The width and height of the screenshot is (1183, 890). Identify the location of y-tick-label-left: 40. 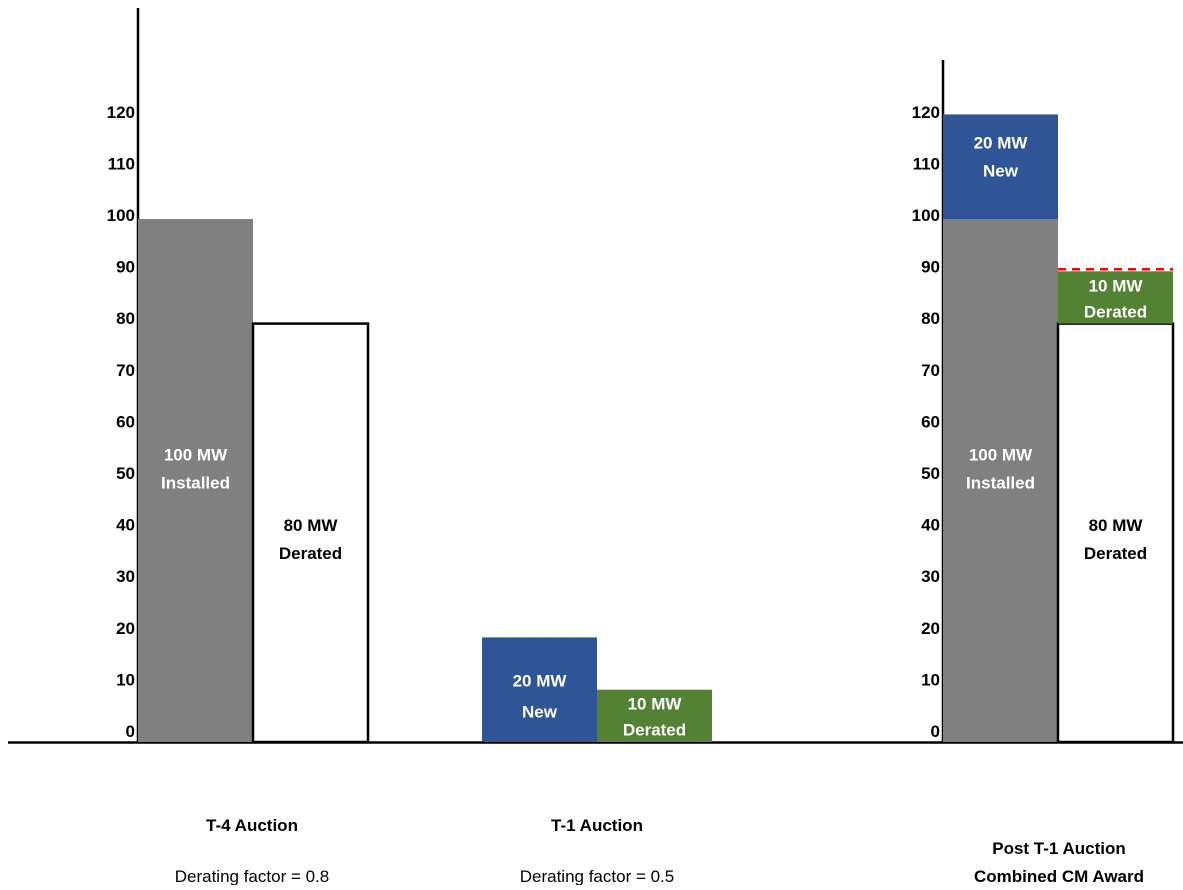
(125, 525).